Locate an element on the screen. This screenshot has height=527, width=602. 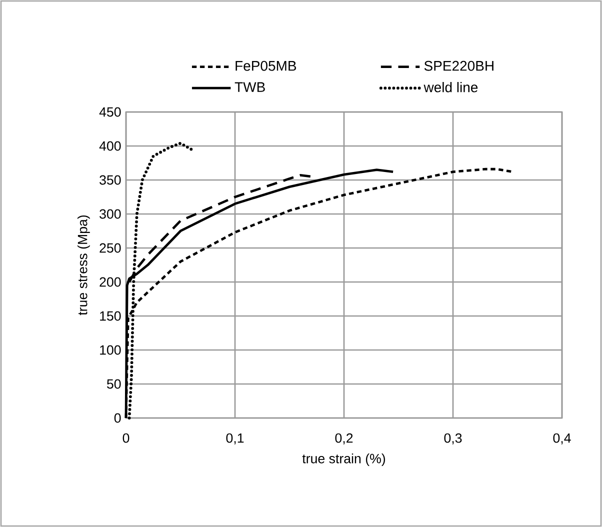
x-axis-title: true strain (%) is located at coordinates (344, 460).